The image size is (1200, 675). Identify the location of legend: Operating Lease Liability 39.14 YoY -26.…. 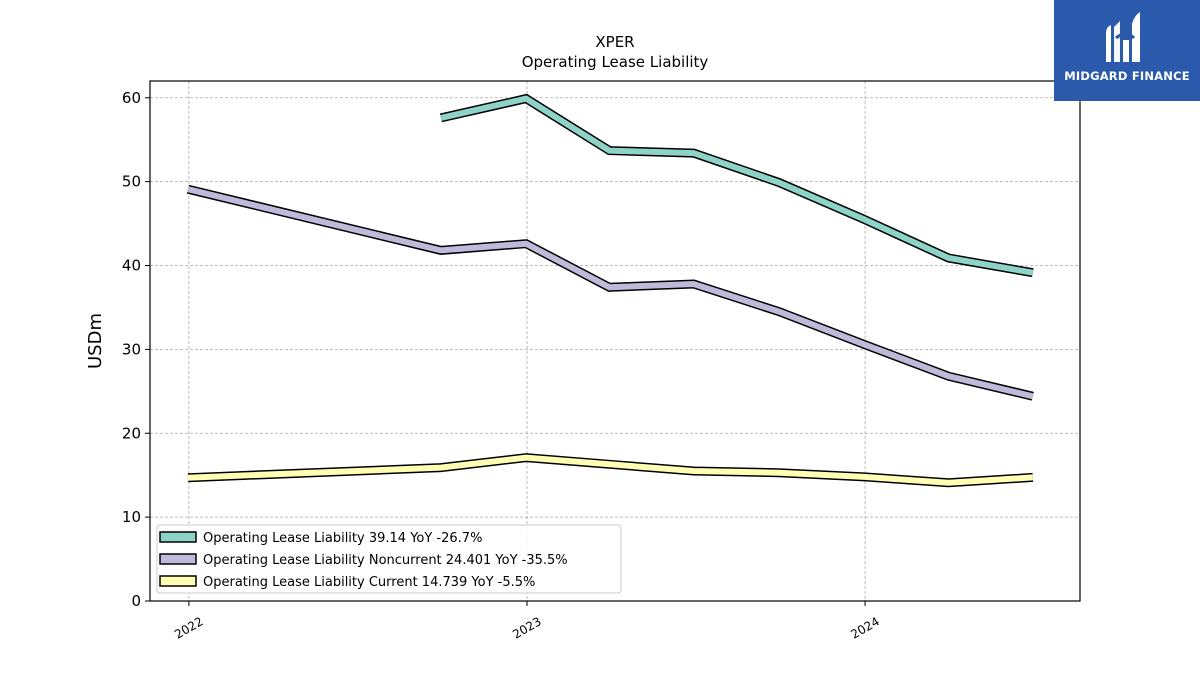
(389, 559).